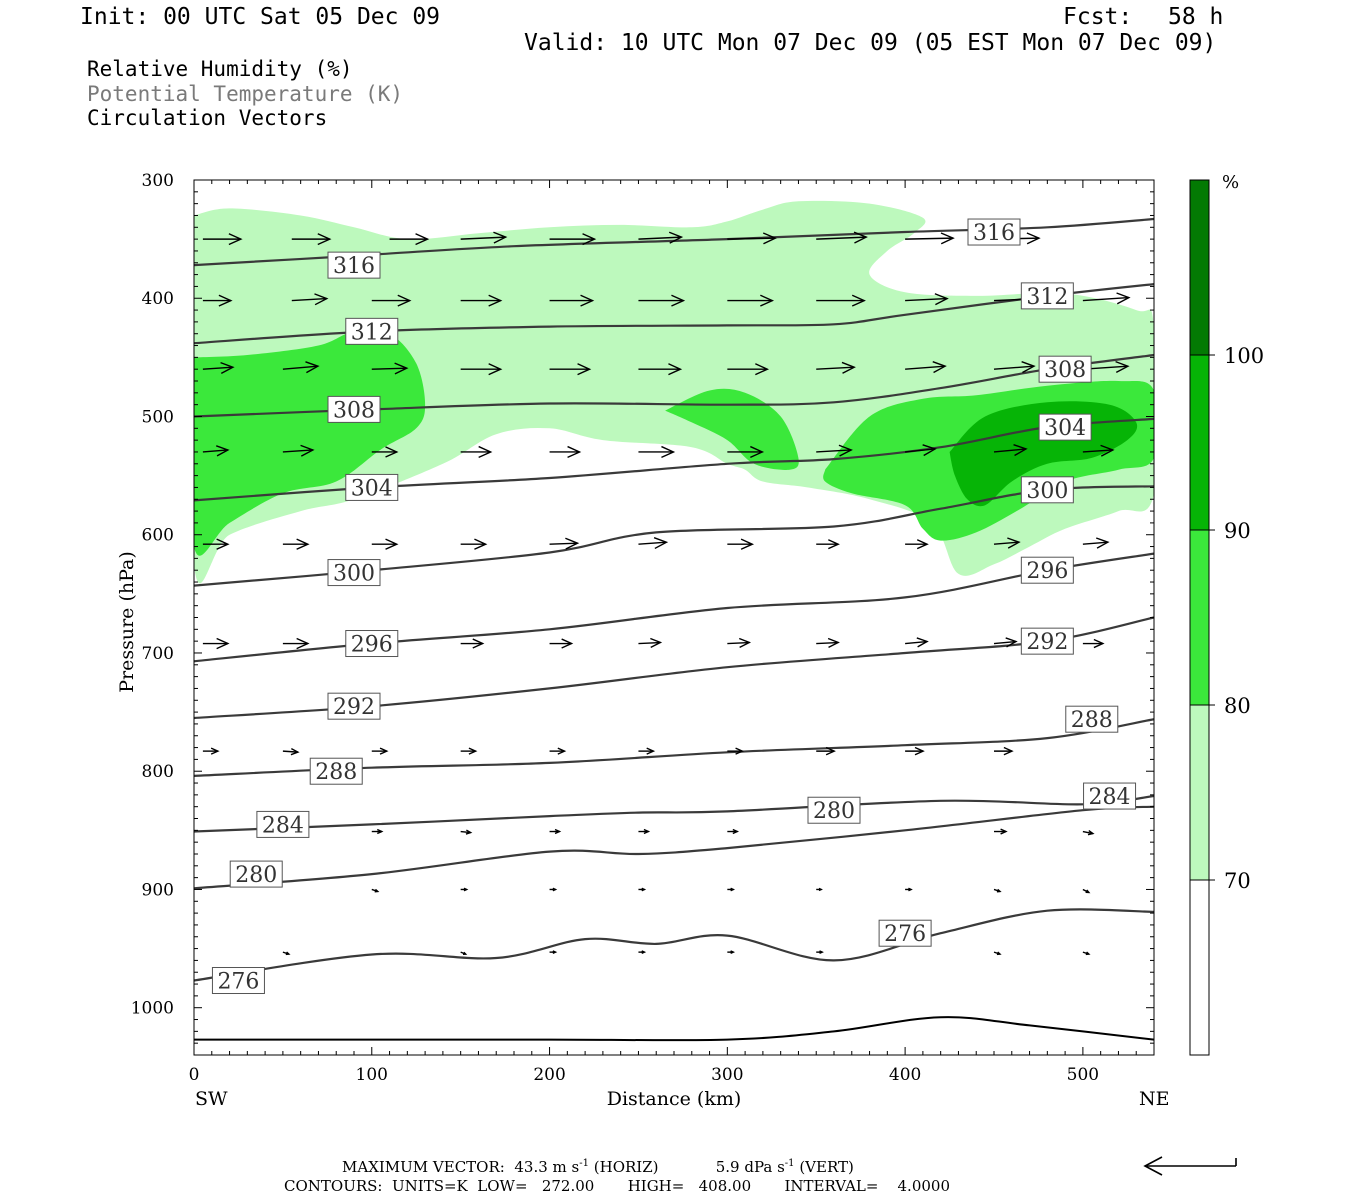 The height and width of the screenshot is (1200, 1350). Describe the element at coordinates (1230, 182) in the screenshot. I see `colorbar-unit: %` at that location.